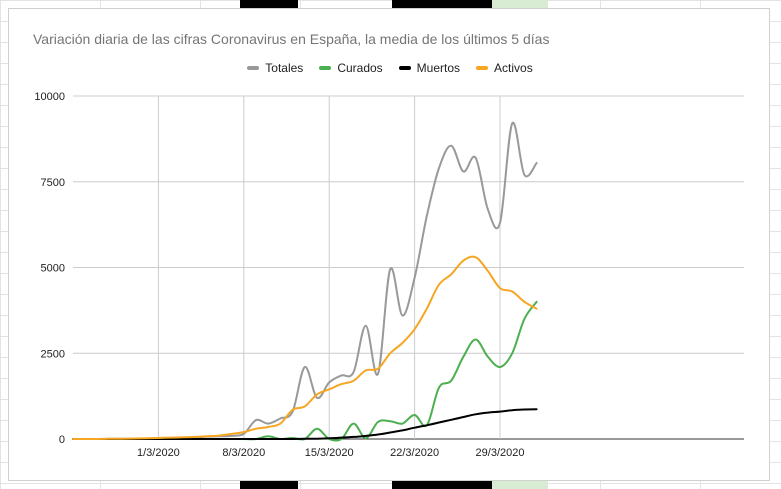 The width and height of the screenshot is (781, 489). What do you see at coordinates (329, 453) in the screenshot?
I see `x-tick-label: 15/3/2020` at bounding box center [329, 453].